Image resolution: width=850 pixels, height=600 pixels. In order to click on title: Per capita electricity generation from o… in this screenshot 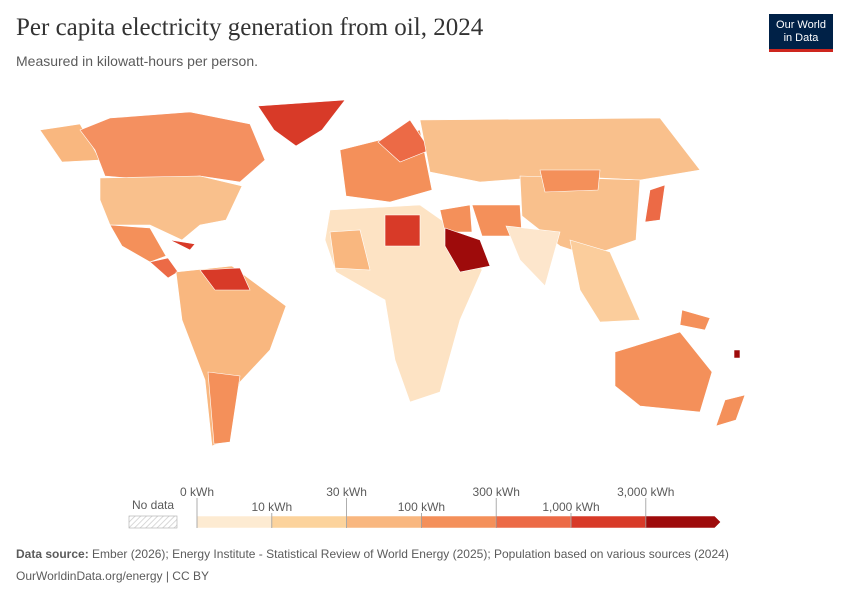, I will do `click(250, 27)`.